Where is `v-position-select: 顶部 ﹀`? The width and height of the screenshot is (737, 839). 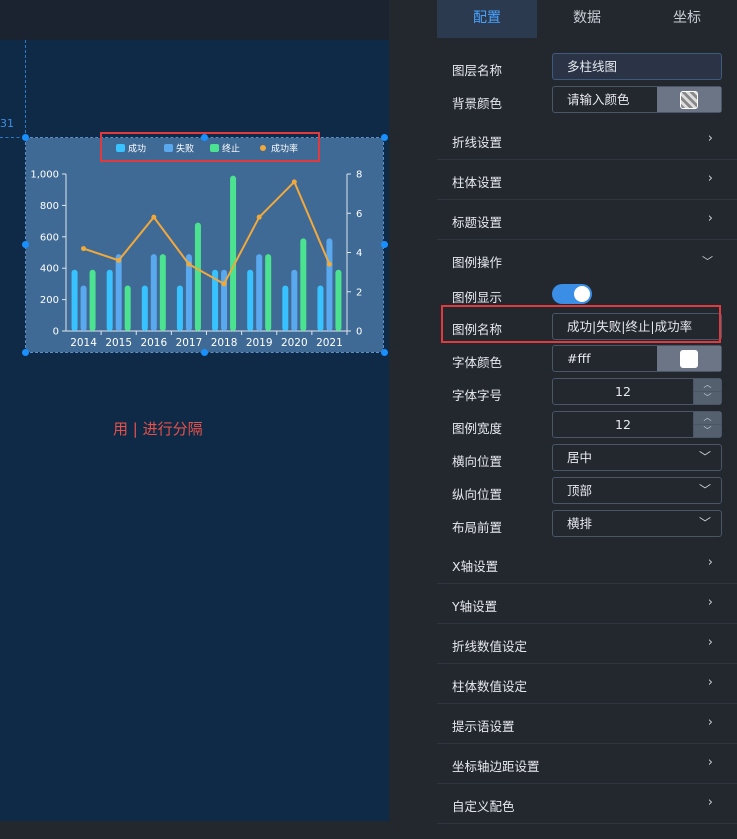
v-position-select: 顶部 ﹀ is located at coordinates (637, 490).